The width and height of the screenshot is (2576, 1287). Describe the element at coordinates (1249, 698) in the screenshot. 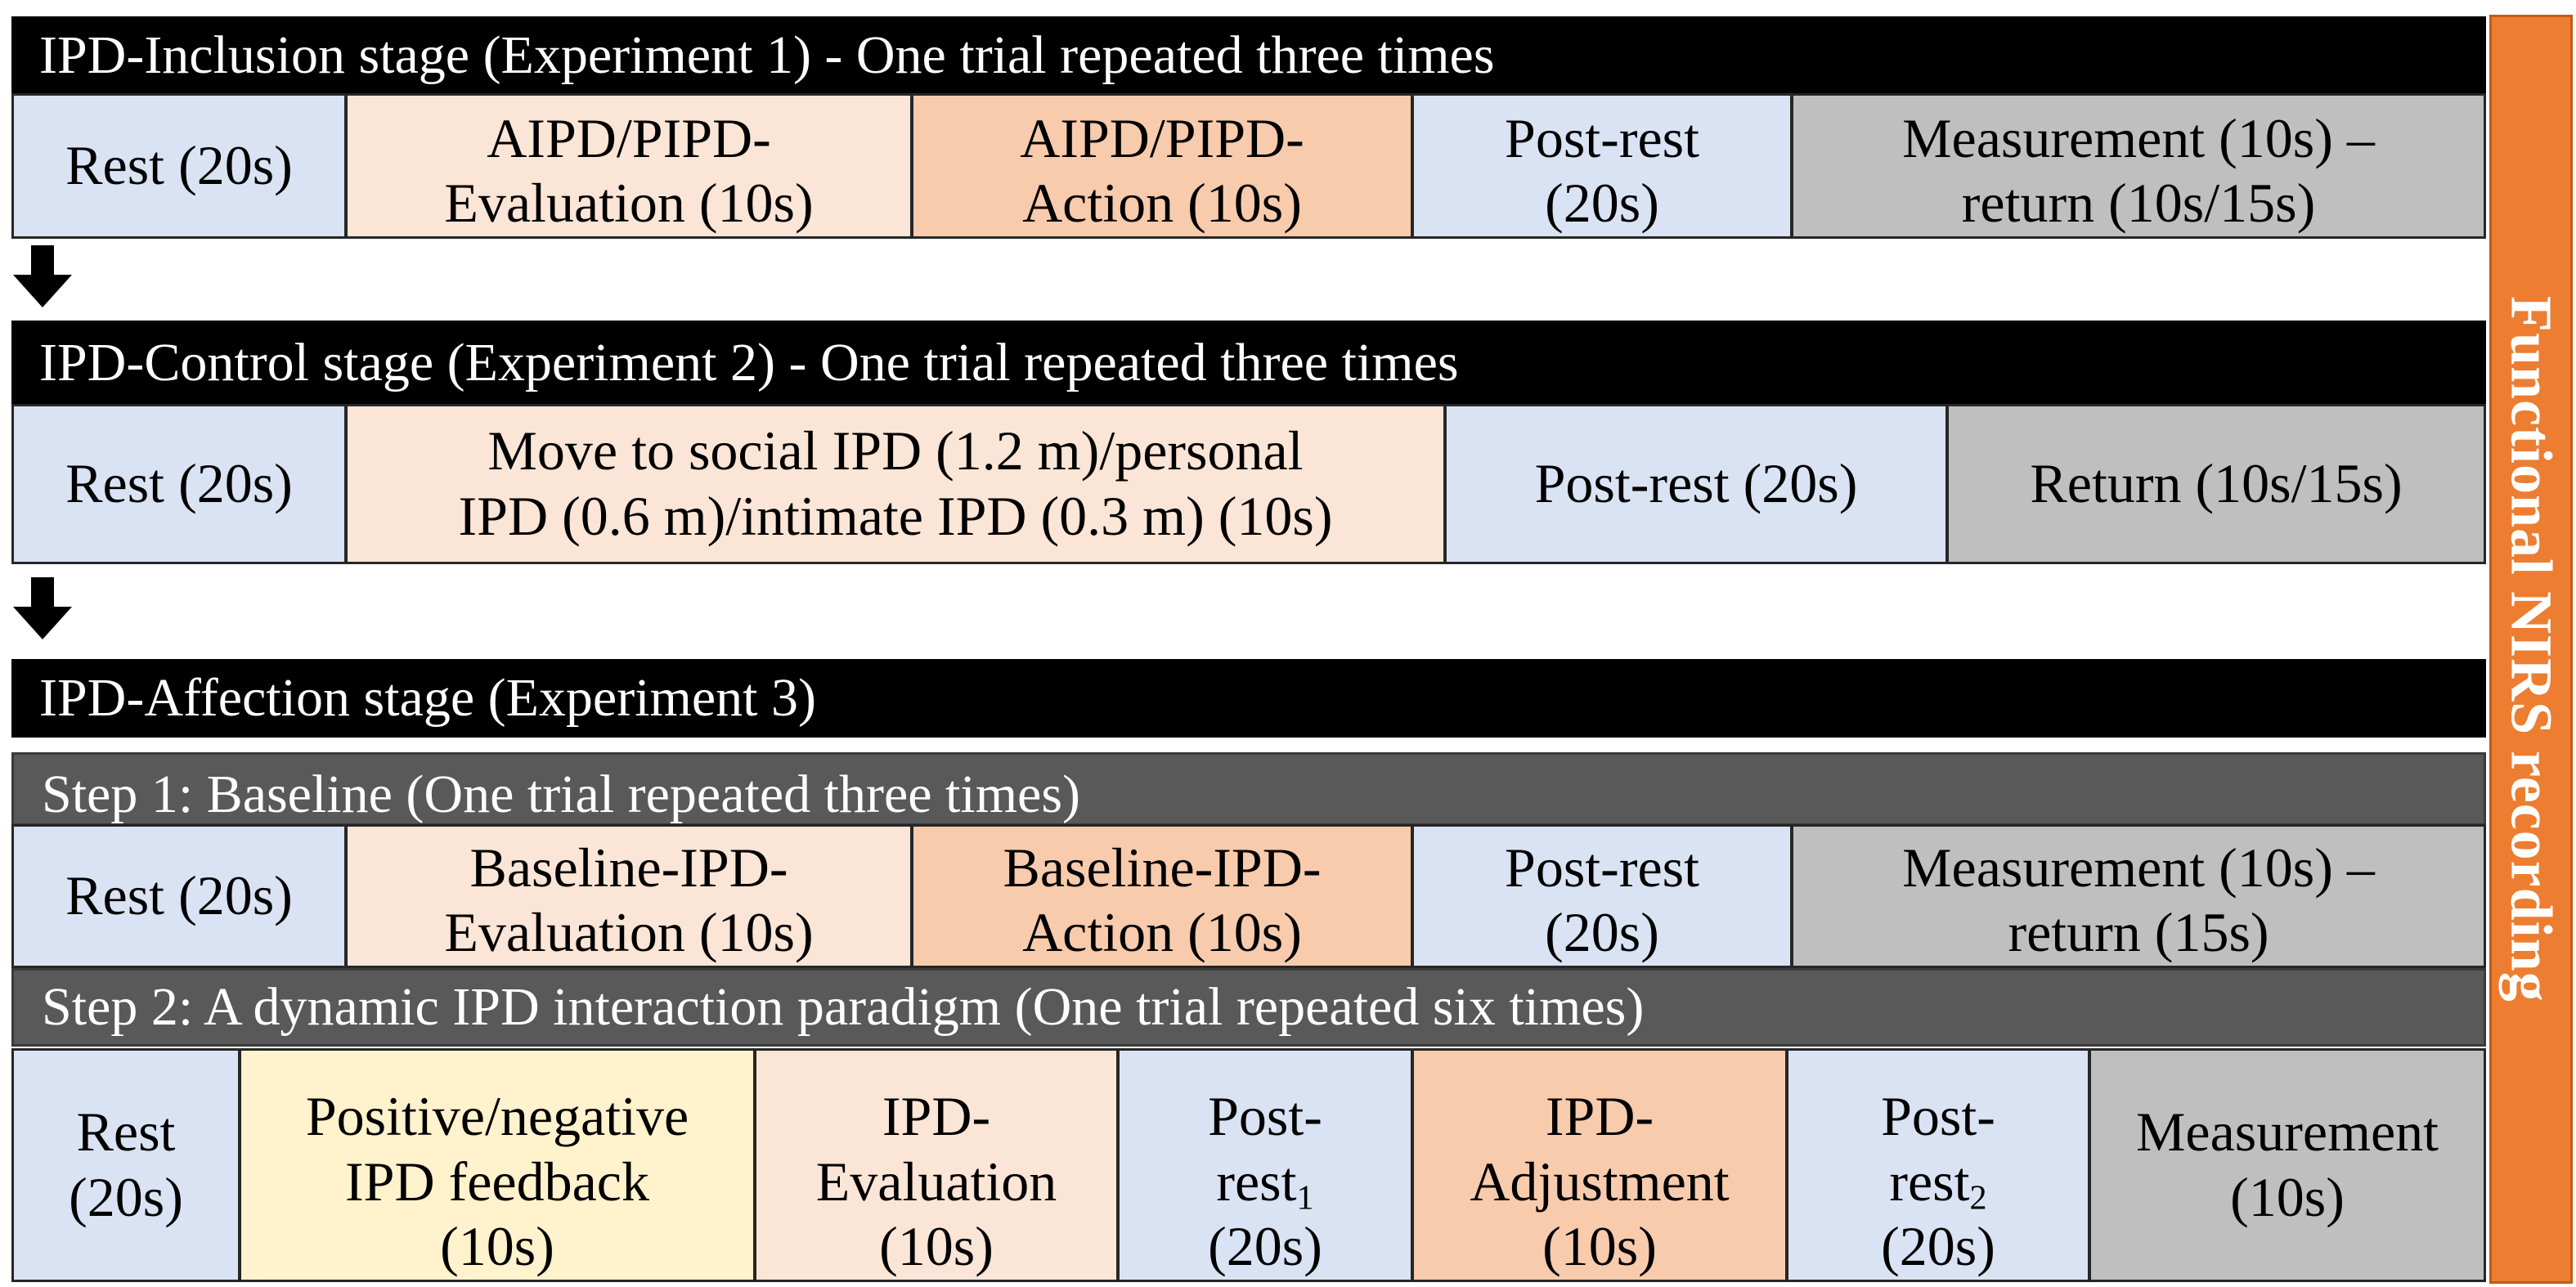

I see `stage3-header: IPD-Affection stage (Experiment 3)` at that location.